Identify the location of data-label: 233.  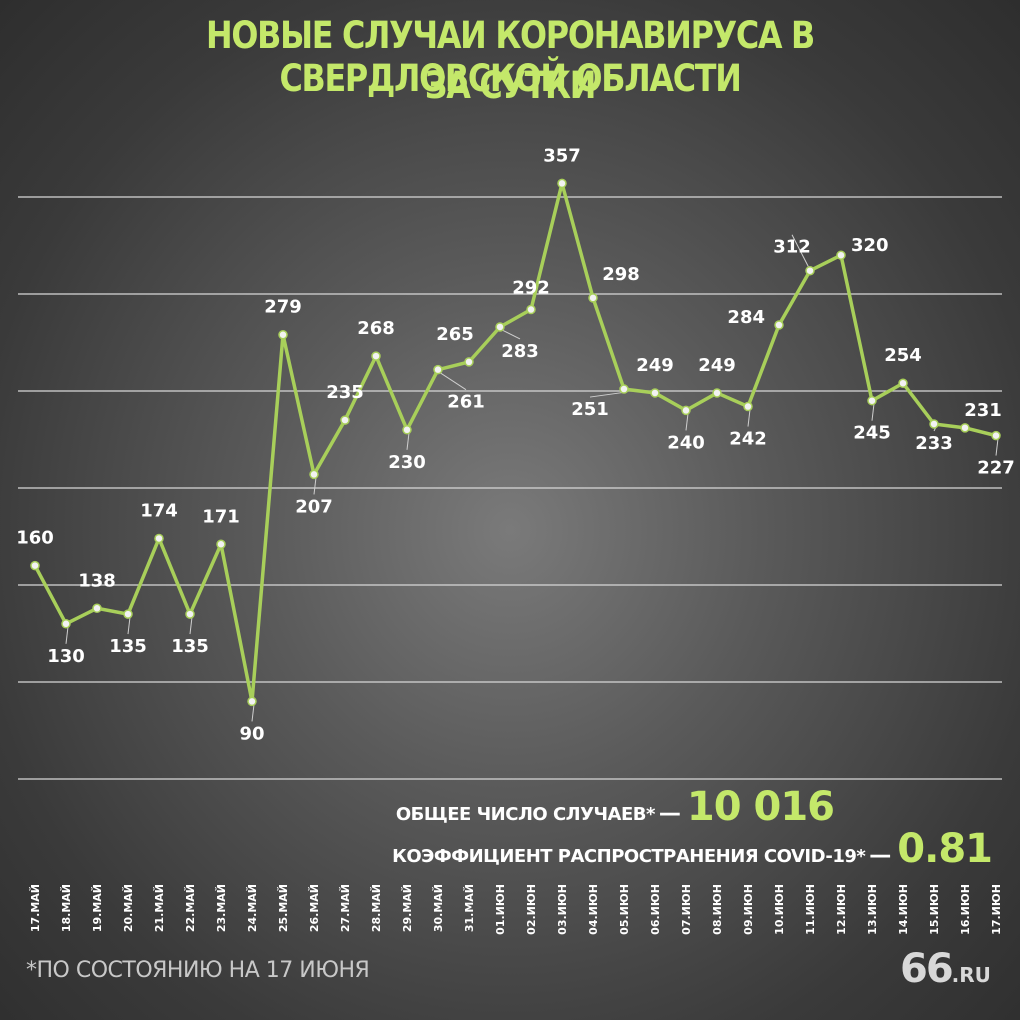
(934, 443).